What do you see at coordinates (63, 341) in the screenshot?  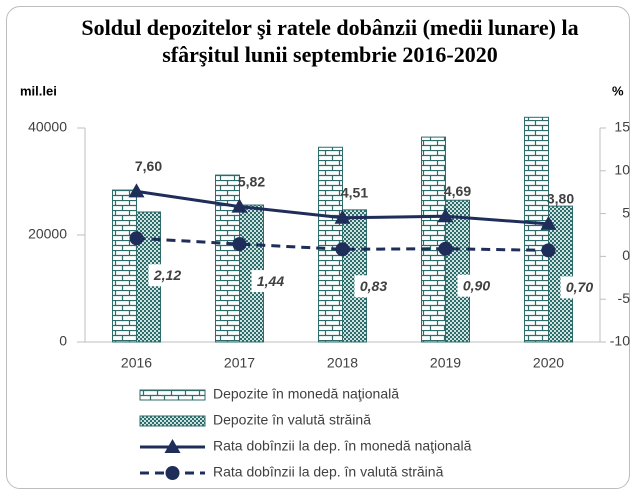 I see `y-tick-label: 0` at bounding box center [63, 341].